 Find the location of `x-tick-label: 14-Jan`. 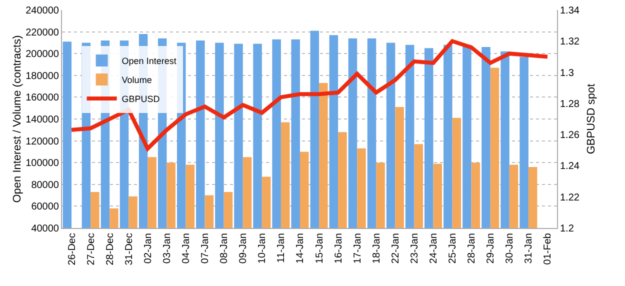

x-tick-label: 14-Jan is located at coordinates (300, 248).